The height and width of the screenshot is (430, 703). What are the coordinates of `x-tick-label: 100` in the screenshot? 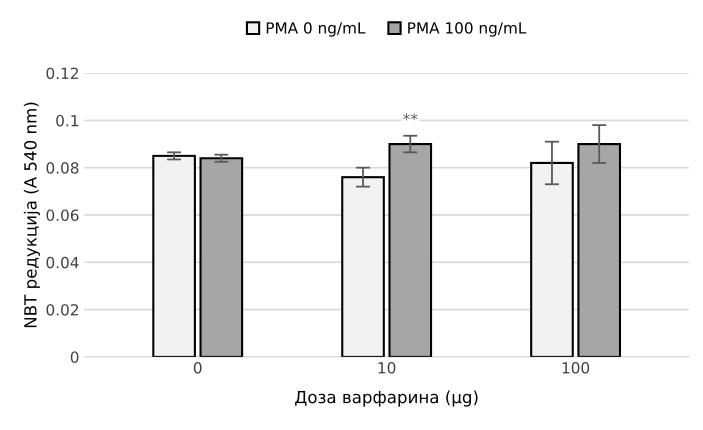 It's located at (576, 368).